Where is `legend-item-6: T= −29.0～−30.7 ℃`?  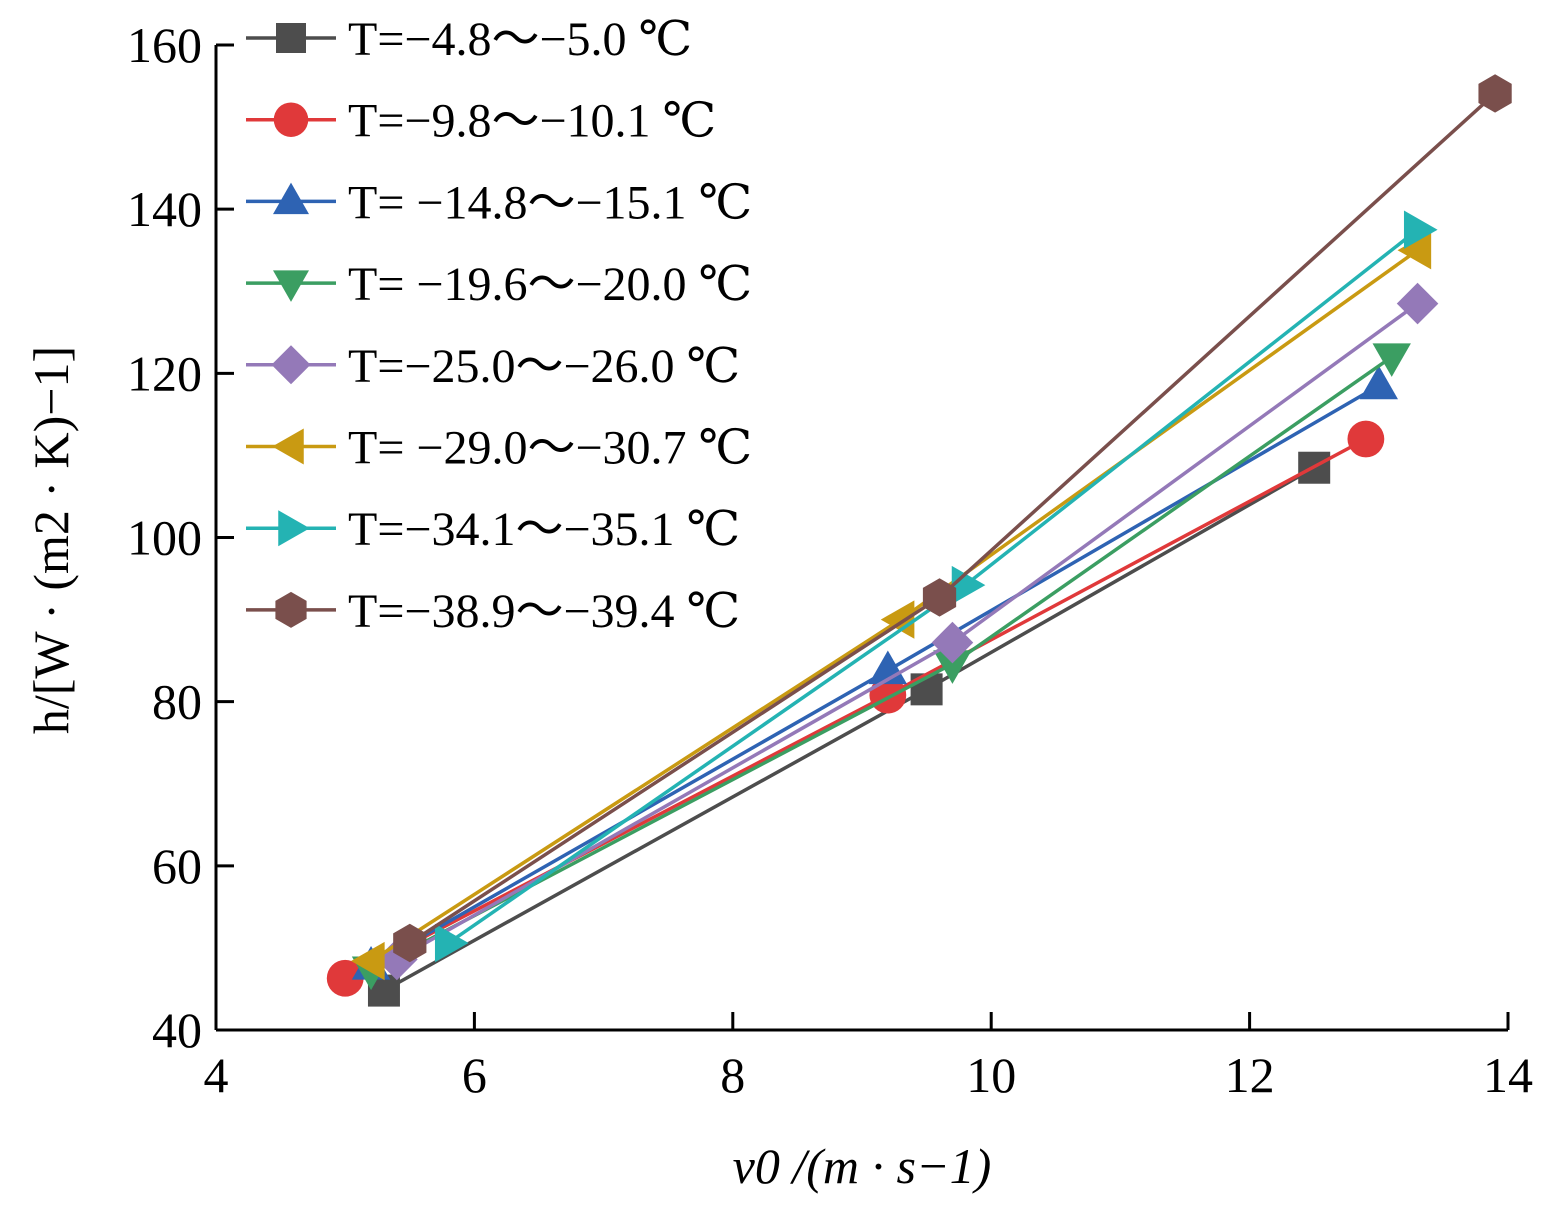
legend-item-6: T= −29.0～−30.7 ℃ is located at coordinates (499, 448).